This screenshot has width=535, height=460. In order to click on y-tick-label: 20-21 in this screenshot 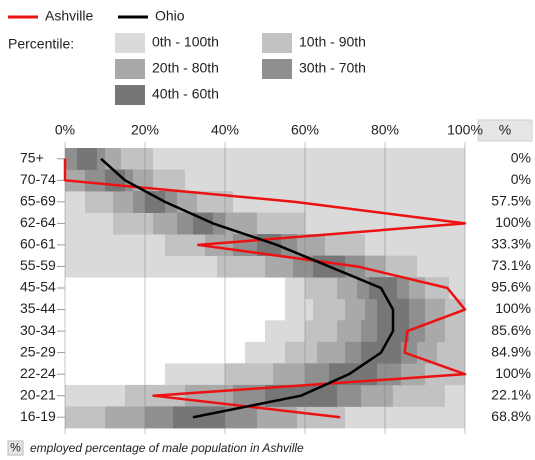, I will do `click(38, 394)`.